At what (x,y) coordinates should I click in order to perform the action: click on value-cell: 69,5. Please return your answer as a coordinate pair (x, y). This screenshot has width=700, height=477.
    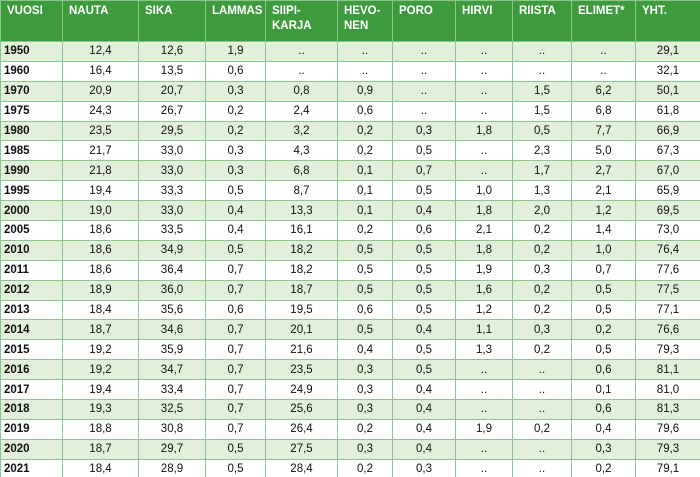
    Looking at the image, I should click on (667, 211).